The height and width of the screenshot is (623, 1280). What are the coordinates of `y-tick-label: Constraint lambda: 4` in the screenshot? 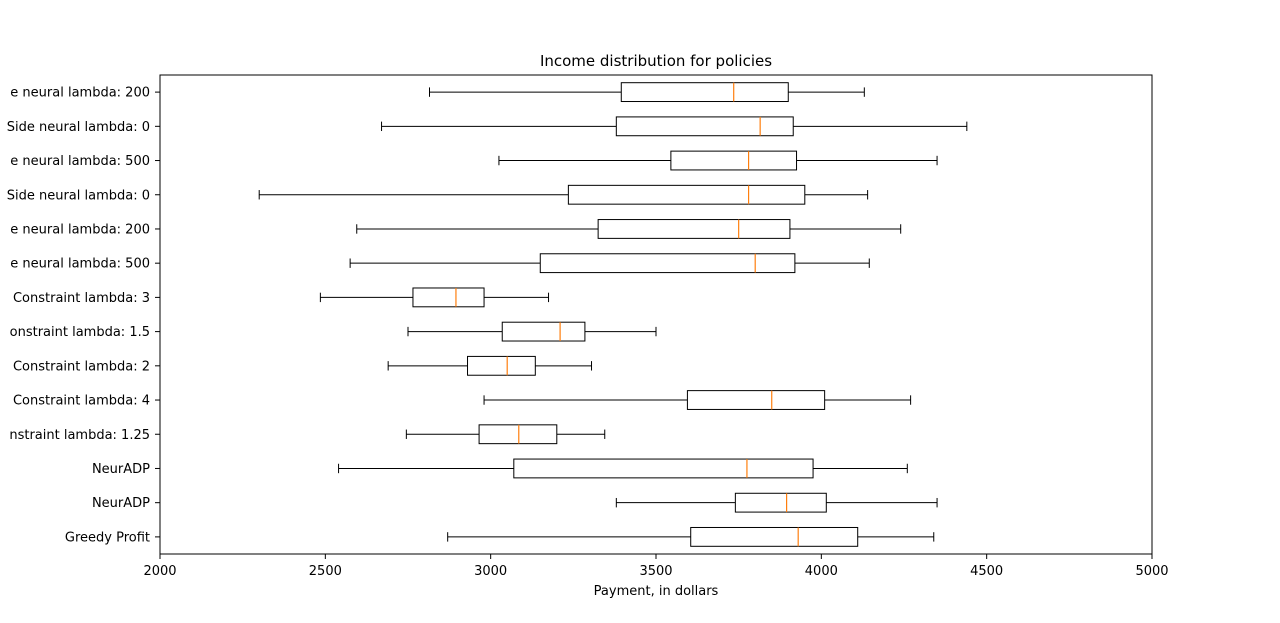 It's located at (81, 401).